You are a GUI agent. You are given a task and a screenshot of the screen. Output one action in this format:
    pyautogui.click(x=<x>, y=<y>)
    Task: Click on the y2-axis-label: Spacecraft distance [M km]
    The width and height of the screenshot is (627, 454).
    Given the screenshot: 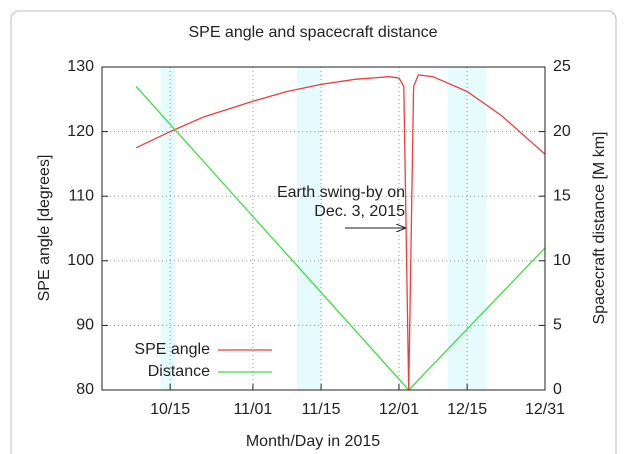 What is the action you would take?
    pyautogui.click(x=599, y=228)
    